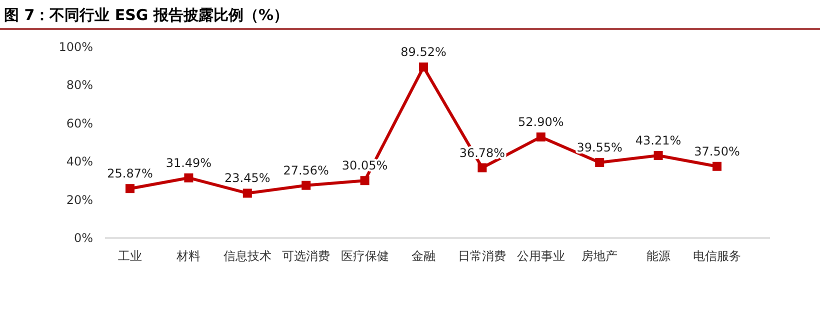 The height and width of the screenshot is (334, 820). I want to click on data-label: 43.21%, so click(658, 140).